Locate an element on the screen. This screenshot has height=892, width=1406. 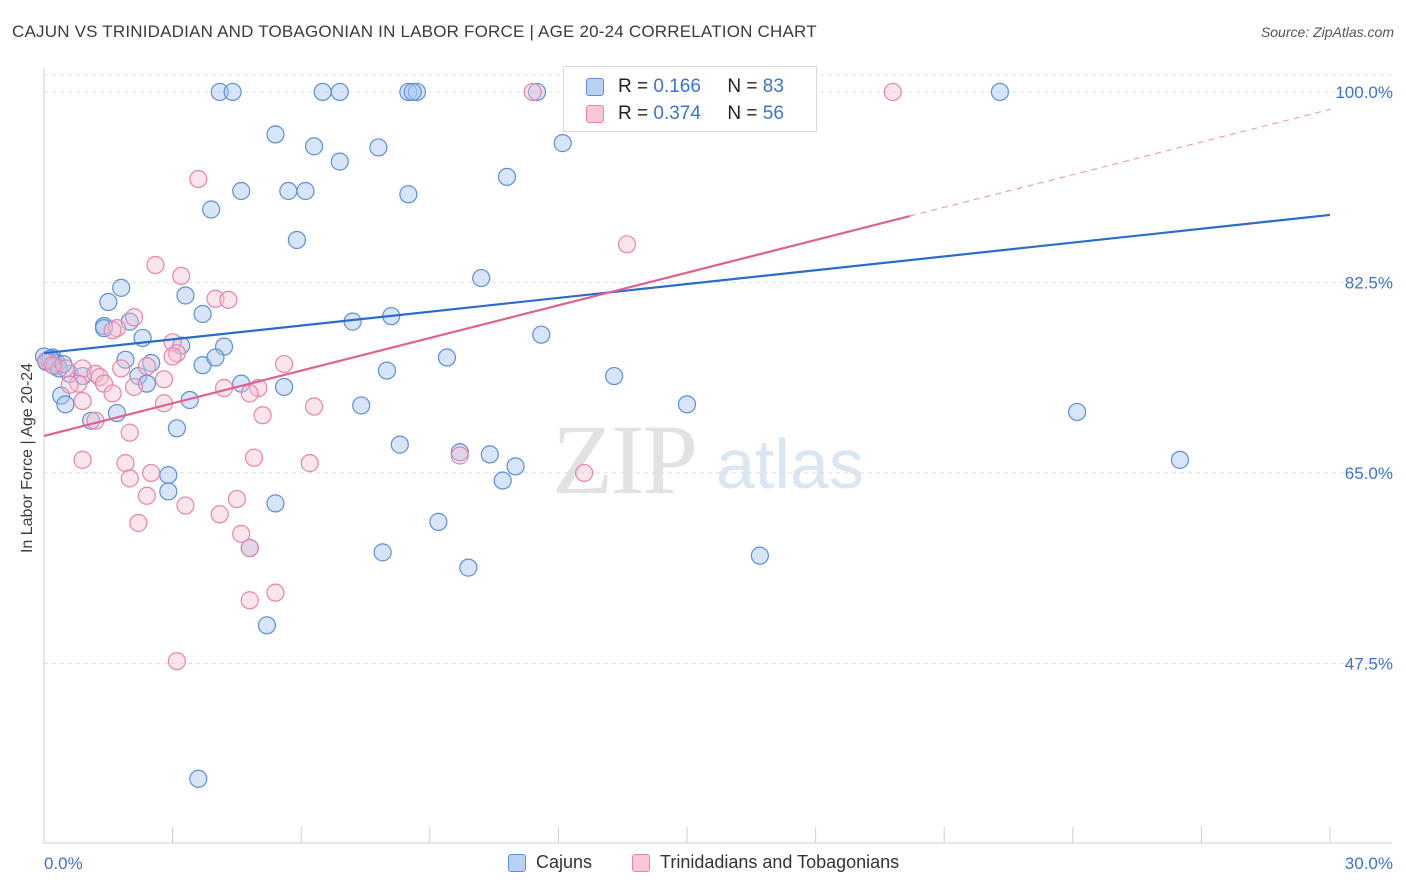
trinidadians-legend-swatch is located at coordinates (641, 862).